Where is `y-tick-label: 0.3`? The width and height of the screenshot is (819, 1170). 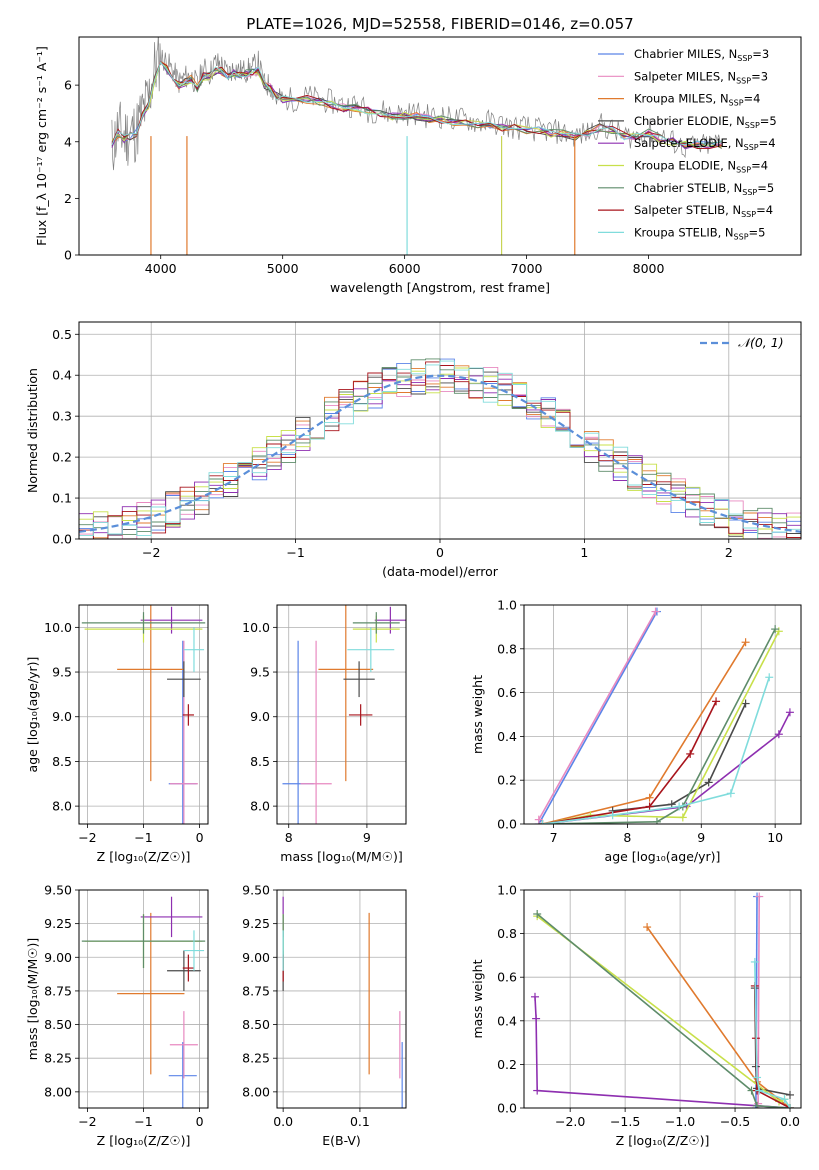
y-tick-label: 0.3 is located at coordinates (62, 416).